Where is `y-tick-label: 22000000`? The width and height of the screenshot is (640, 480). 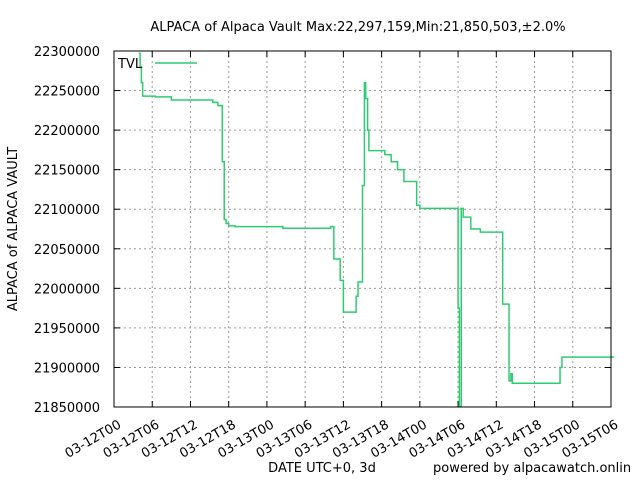
y-tick-label: 22000000 is located at coordinates (67, 289).